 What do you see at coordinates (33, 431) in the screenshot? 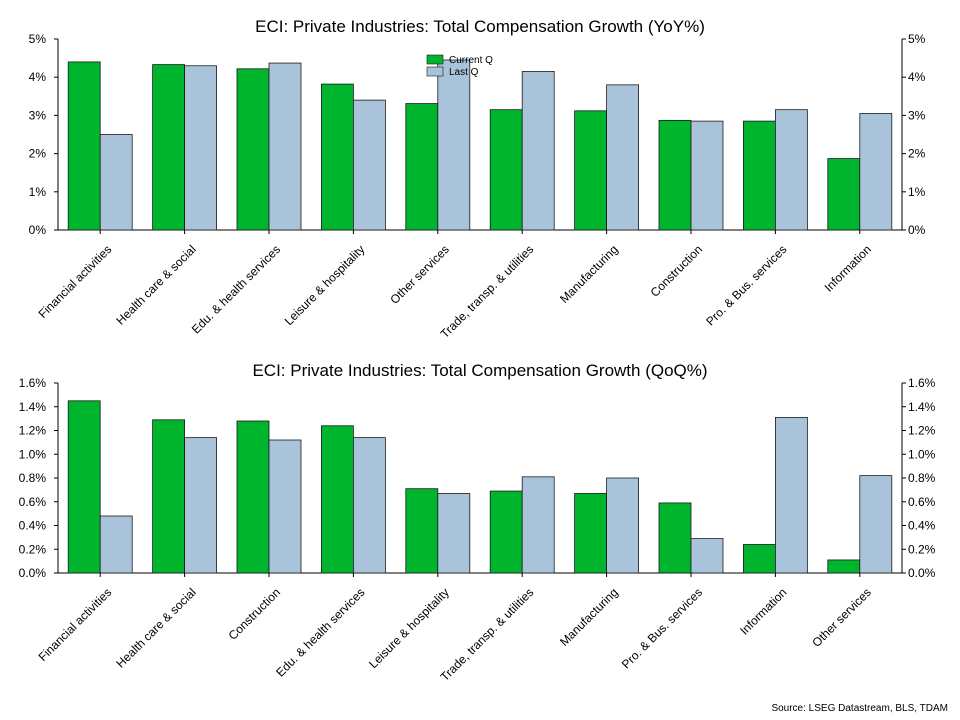
I see `y-tick-label-left: 1.2%` at bounding box center [33, 431].